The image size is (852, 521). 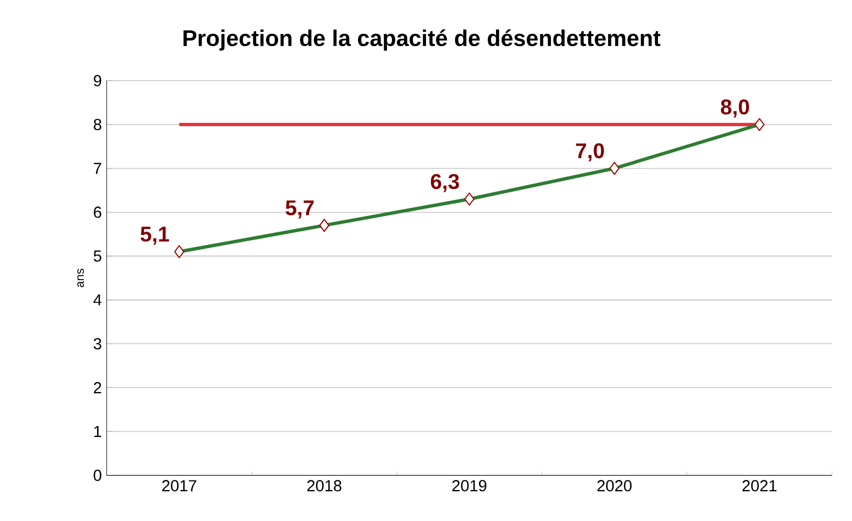 What do you see at coordinates (614, 486) in the screenshot?
I see `x-tick-label: 2020` at bounding box center [614, 486].